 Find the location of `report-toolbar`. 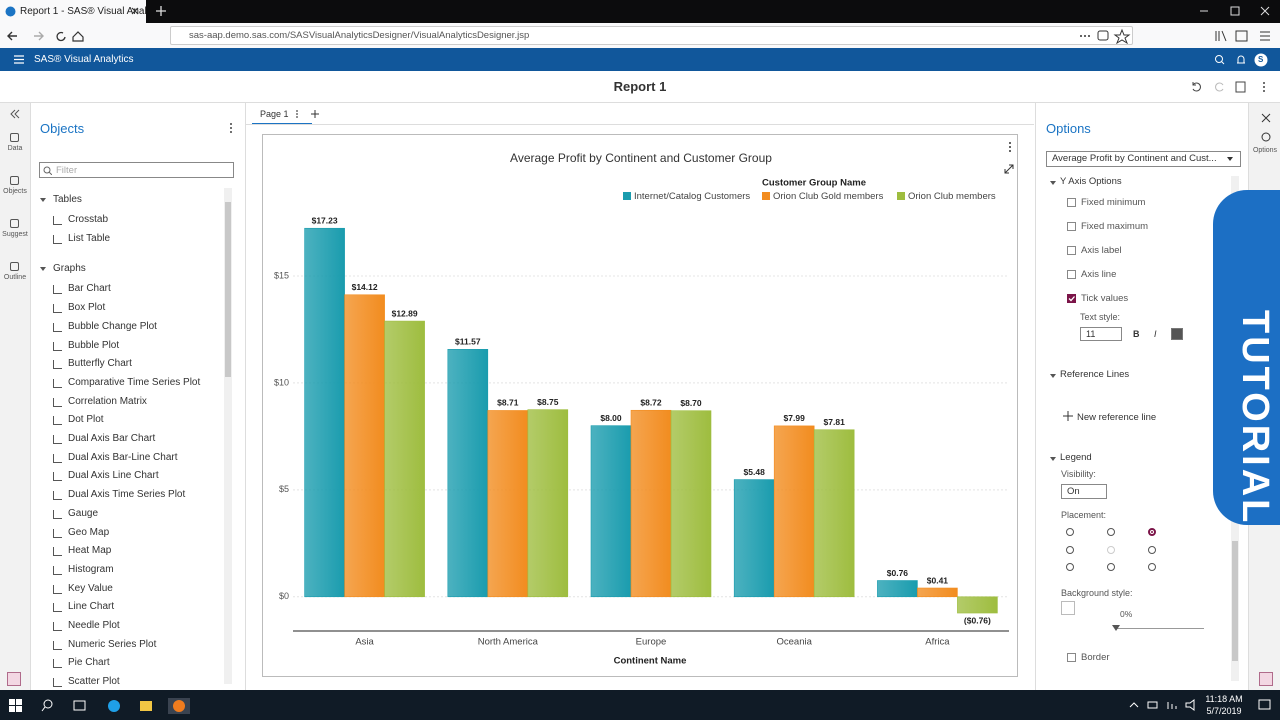

report-toolbar is located at coordinates (1232, 87).